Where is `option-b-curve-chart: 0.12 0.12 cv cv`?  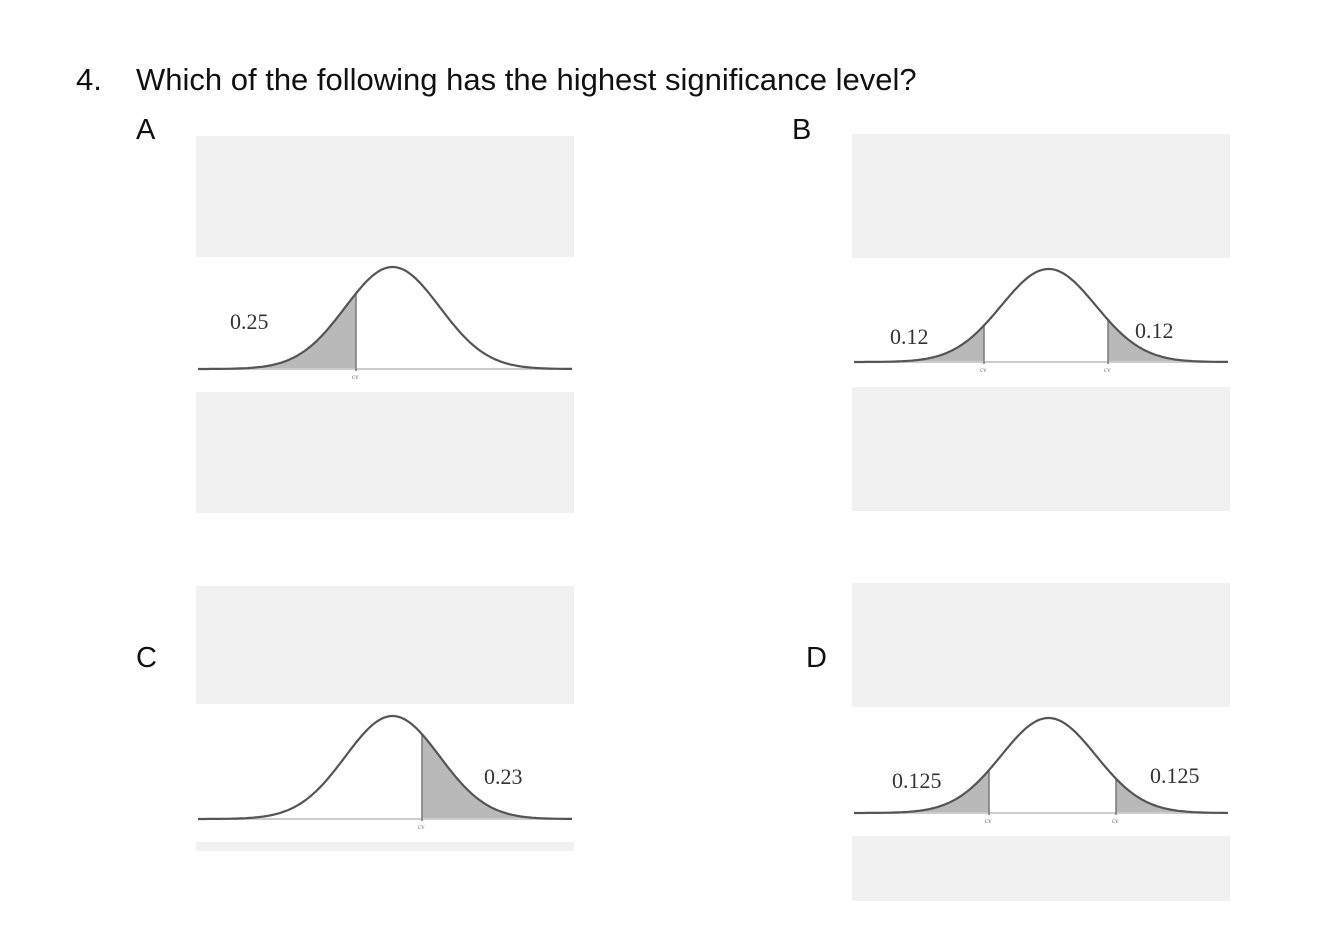
option-b-curve-chart: 0.12 0.12 cv cv is located at coordinates (1041, 322).